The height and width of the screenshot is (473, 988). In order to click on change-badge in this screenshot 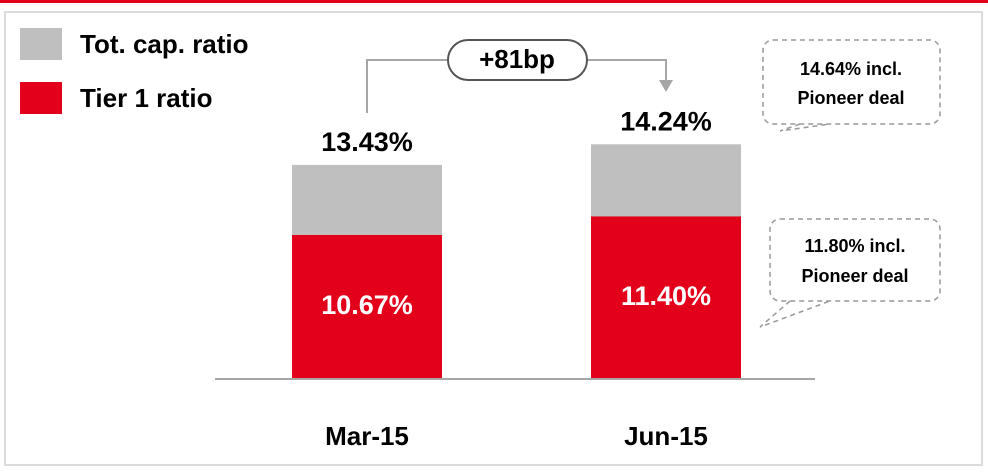, I will do `click(517, 60)`.